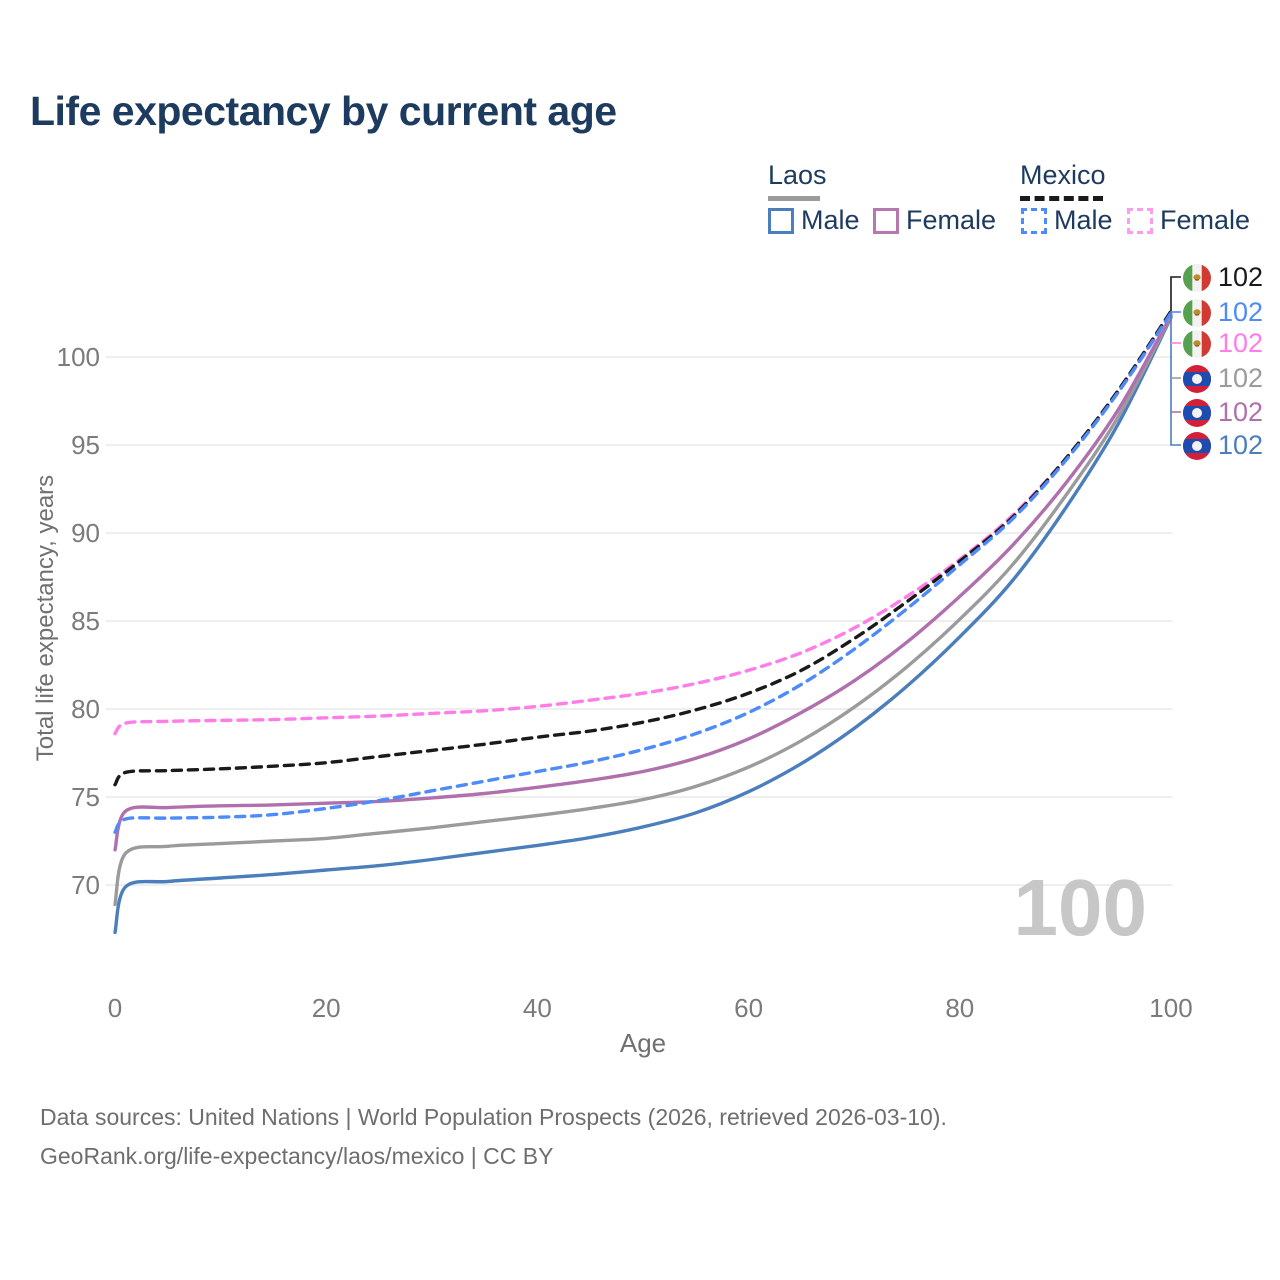 Image resolution: width=1280 pixels, height=1280 pixels. I want to click on age-watermark: 100, so click(1080, 907).